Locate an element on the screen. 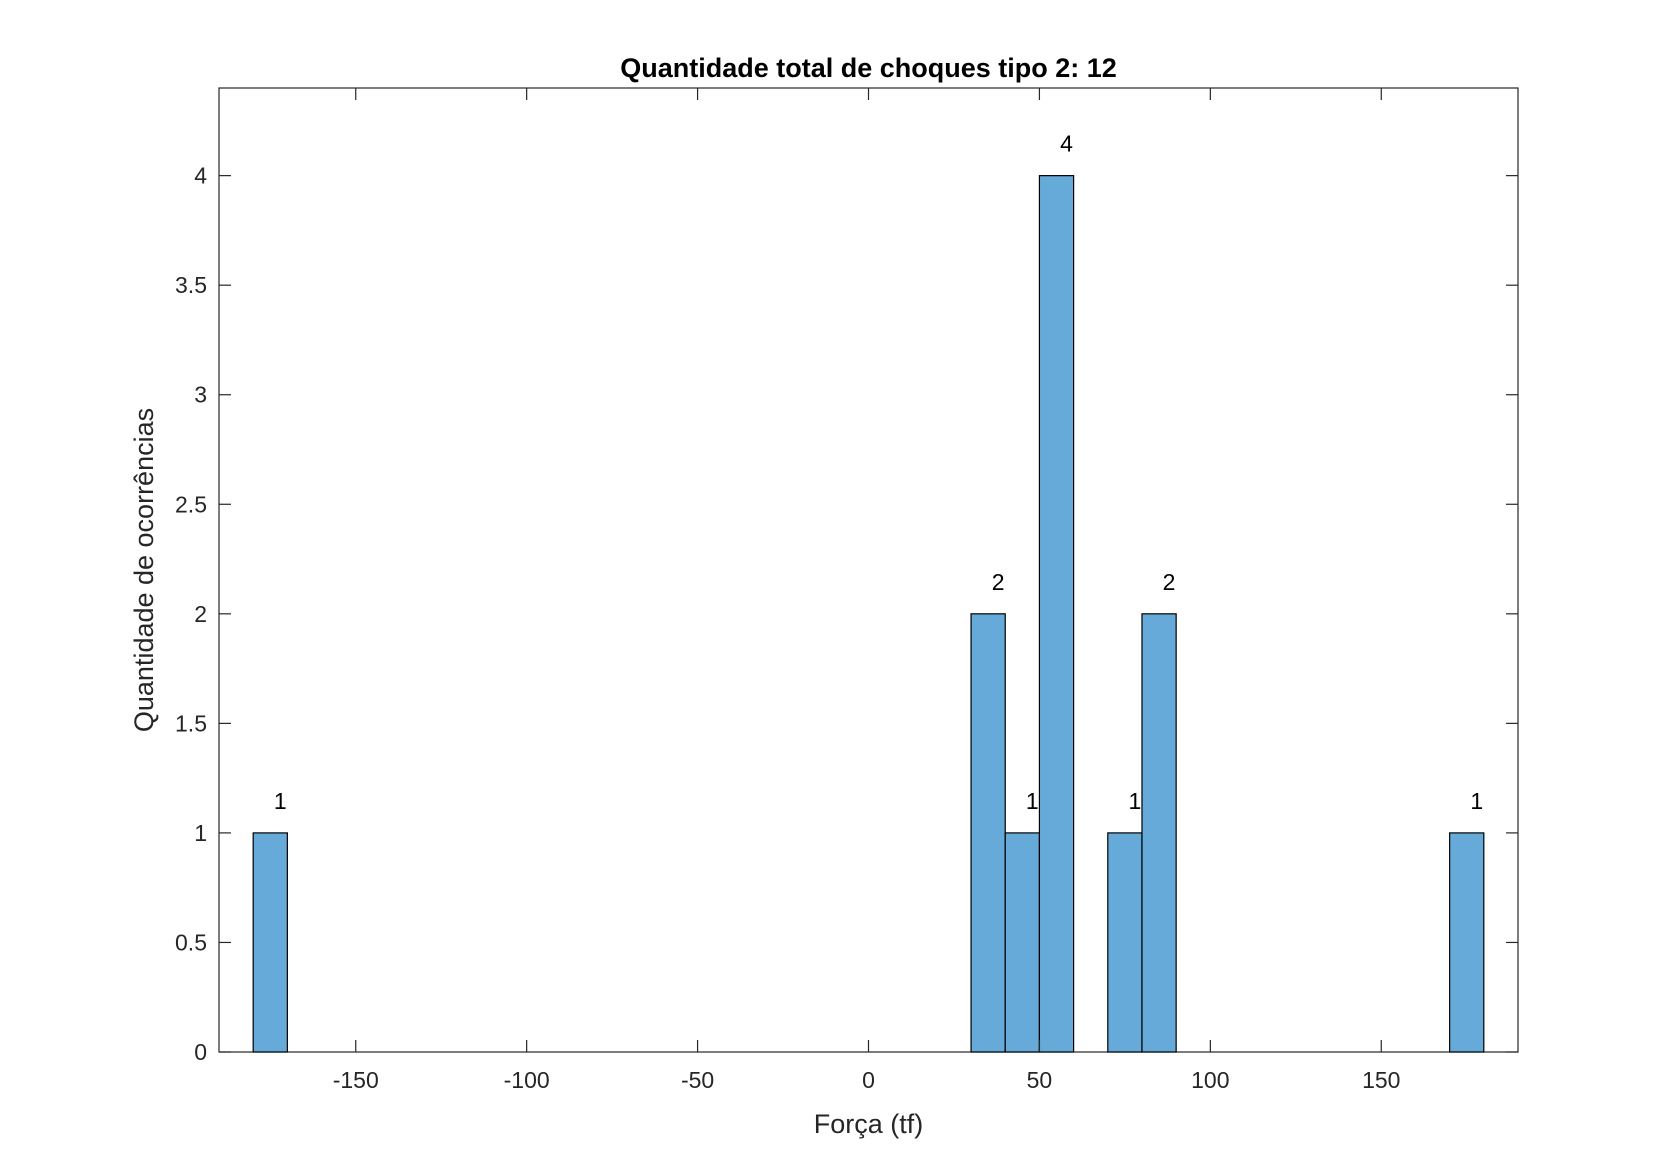 The width and height of the screenshot is (1667, 1175). y-tick-label-4: 2 is located at coordinates (200, 614).